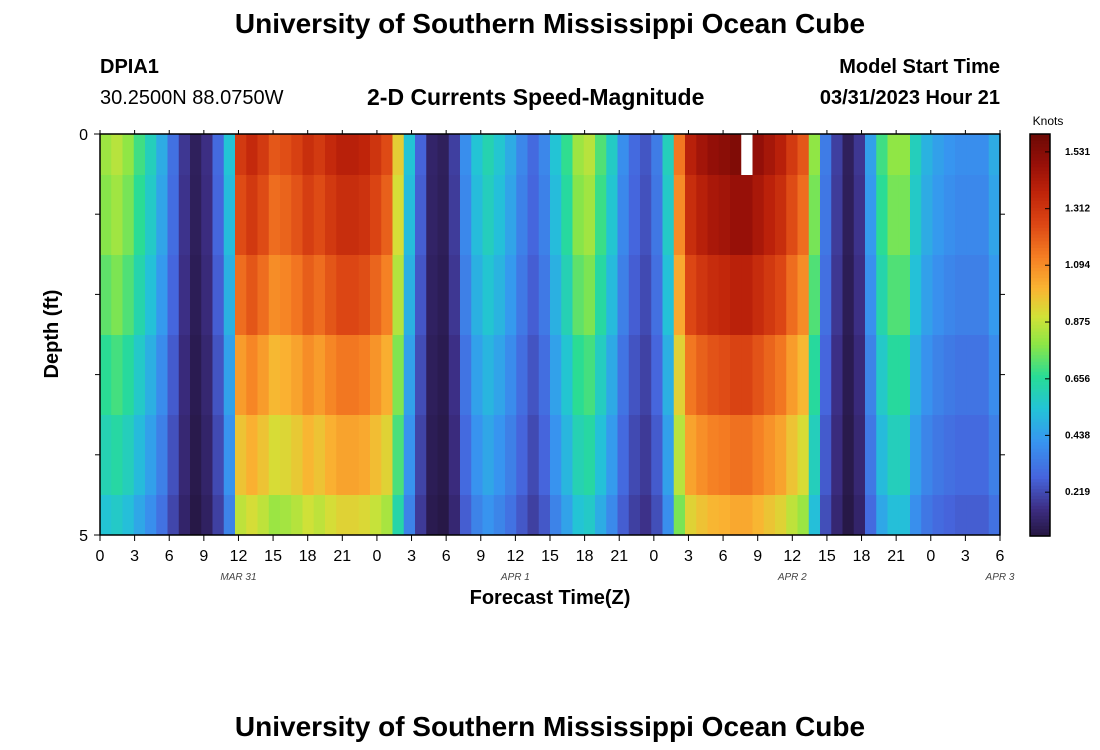  What do you see at coordinates (862, 556) in the screenshot?
I see `x-tick-label: 18` at bounding box center [862, 556].